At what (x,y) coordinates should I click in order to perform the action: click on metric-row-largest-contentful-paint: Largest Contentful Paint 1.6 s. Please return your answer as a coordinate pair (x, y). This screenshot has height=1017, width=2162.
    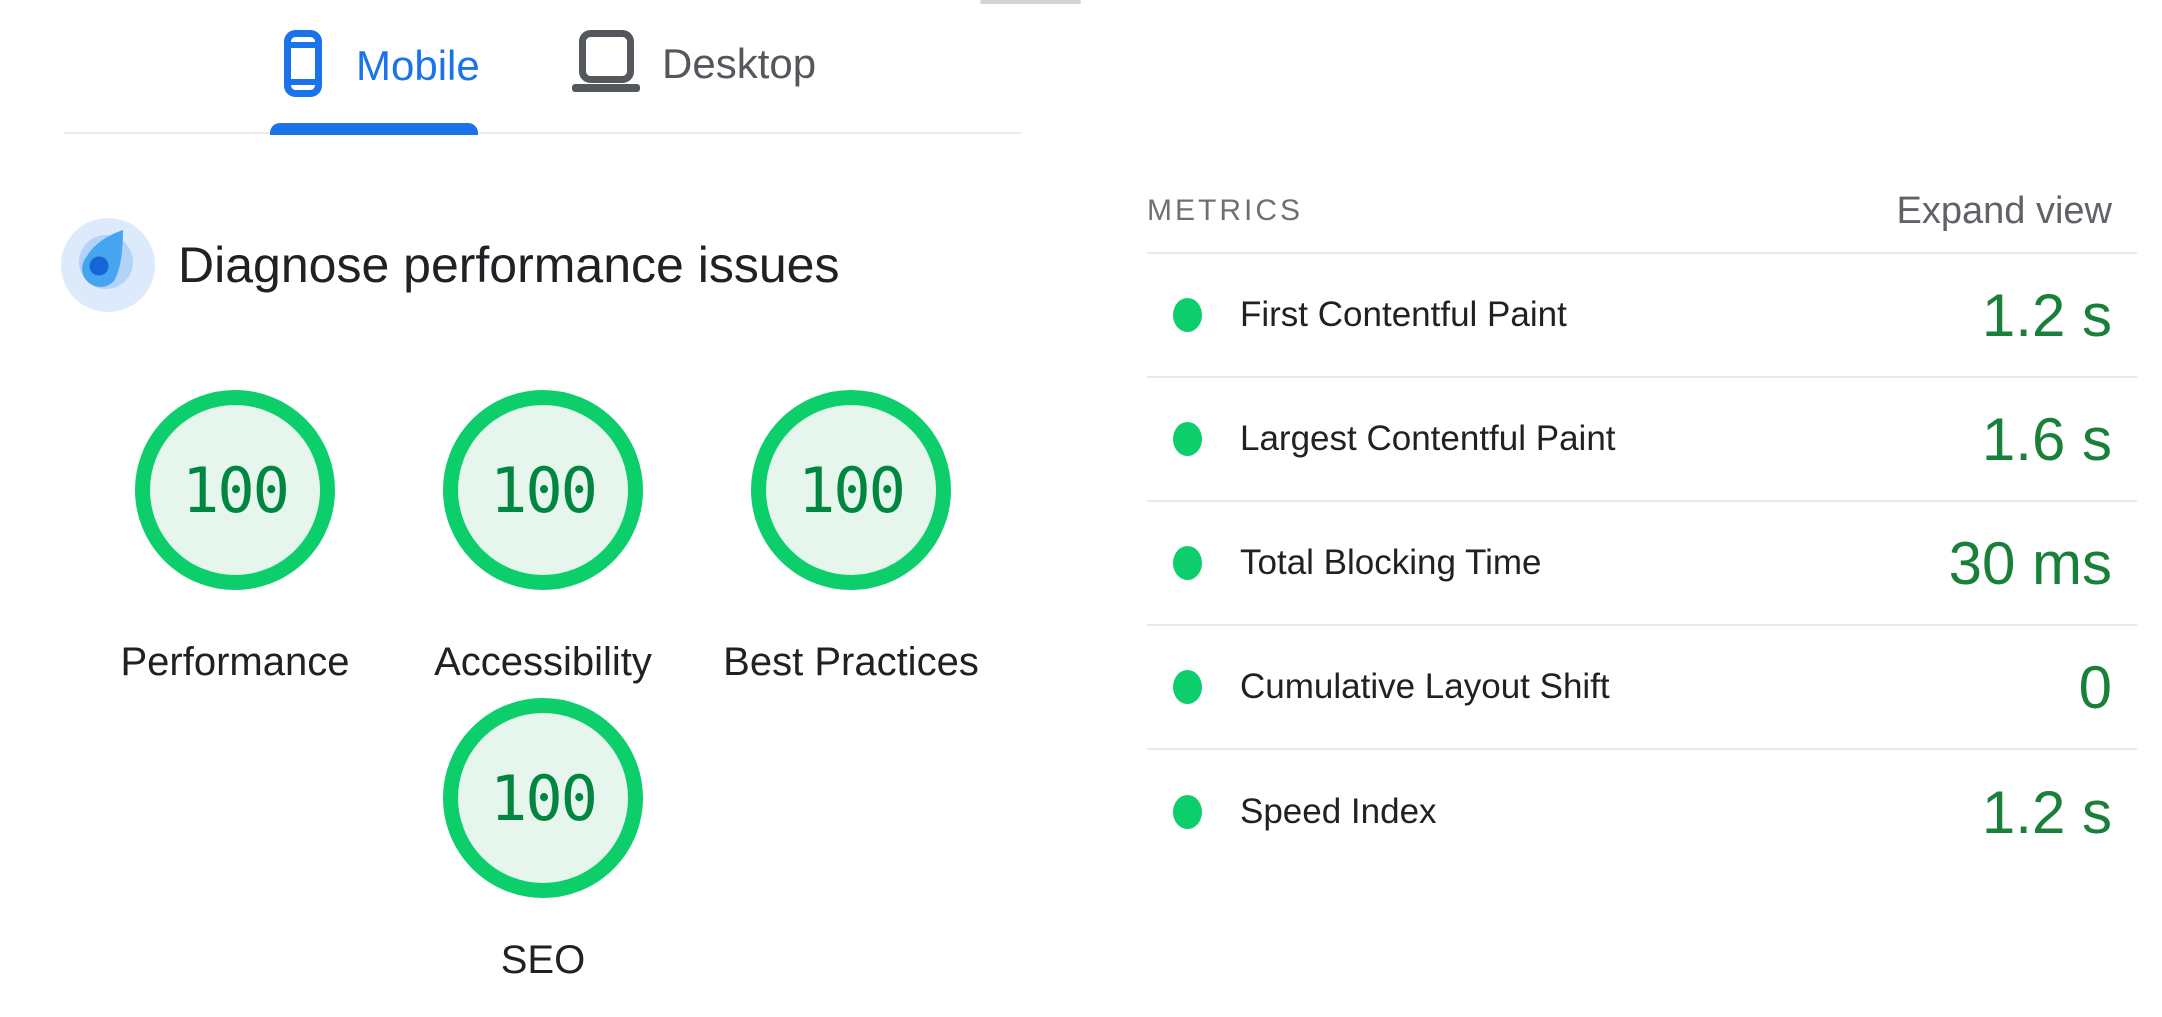
    Looking at the image, I should click on (1642, 440).